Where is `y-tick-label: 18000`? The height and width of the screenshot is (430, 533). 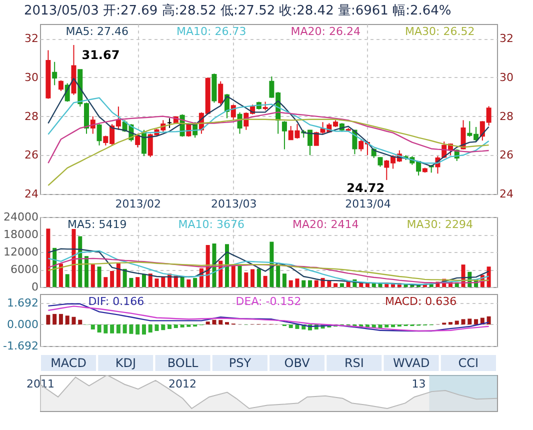 y-tick-label: 18000 is located at coordinates (21, 234).